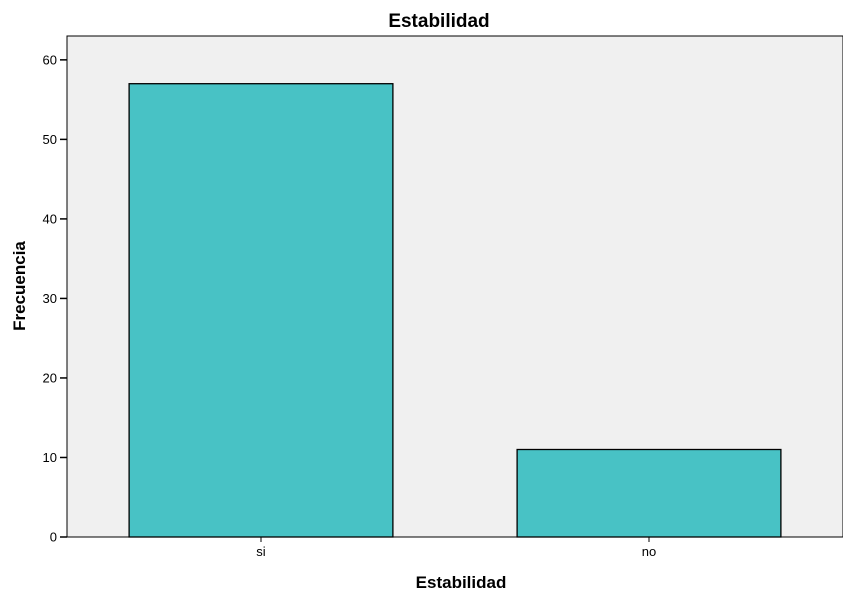 The width and height of the screenshot is (843, 590). What do you see at coordinates (461, 581) in the screenshot?
I see `x-axis-label: Estabilidad` at bounding box center [461, 581].